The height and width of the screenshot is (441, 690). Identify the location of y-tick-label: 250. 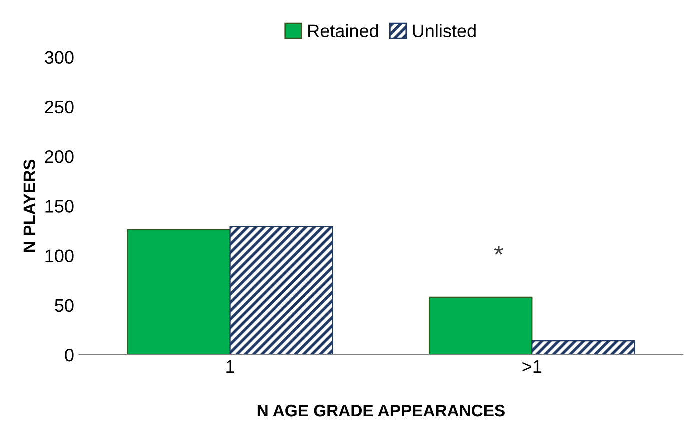
(59, 107).